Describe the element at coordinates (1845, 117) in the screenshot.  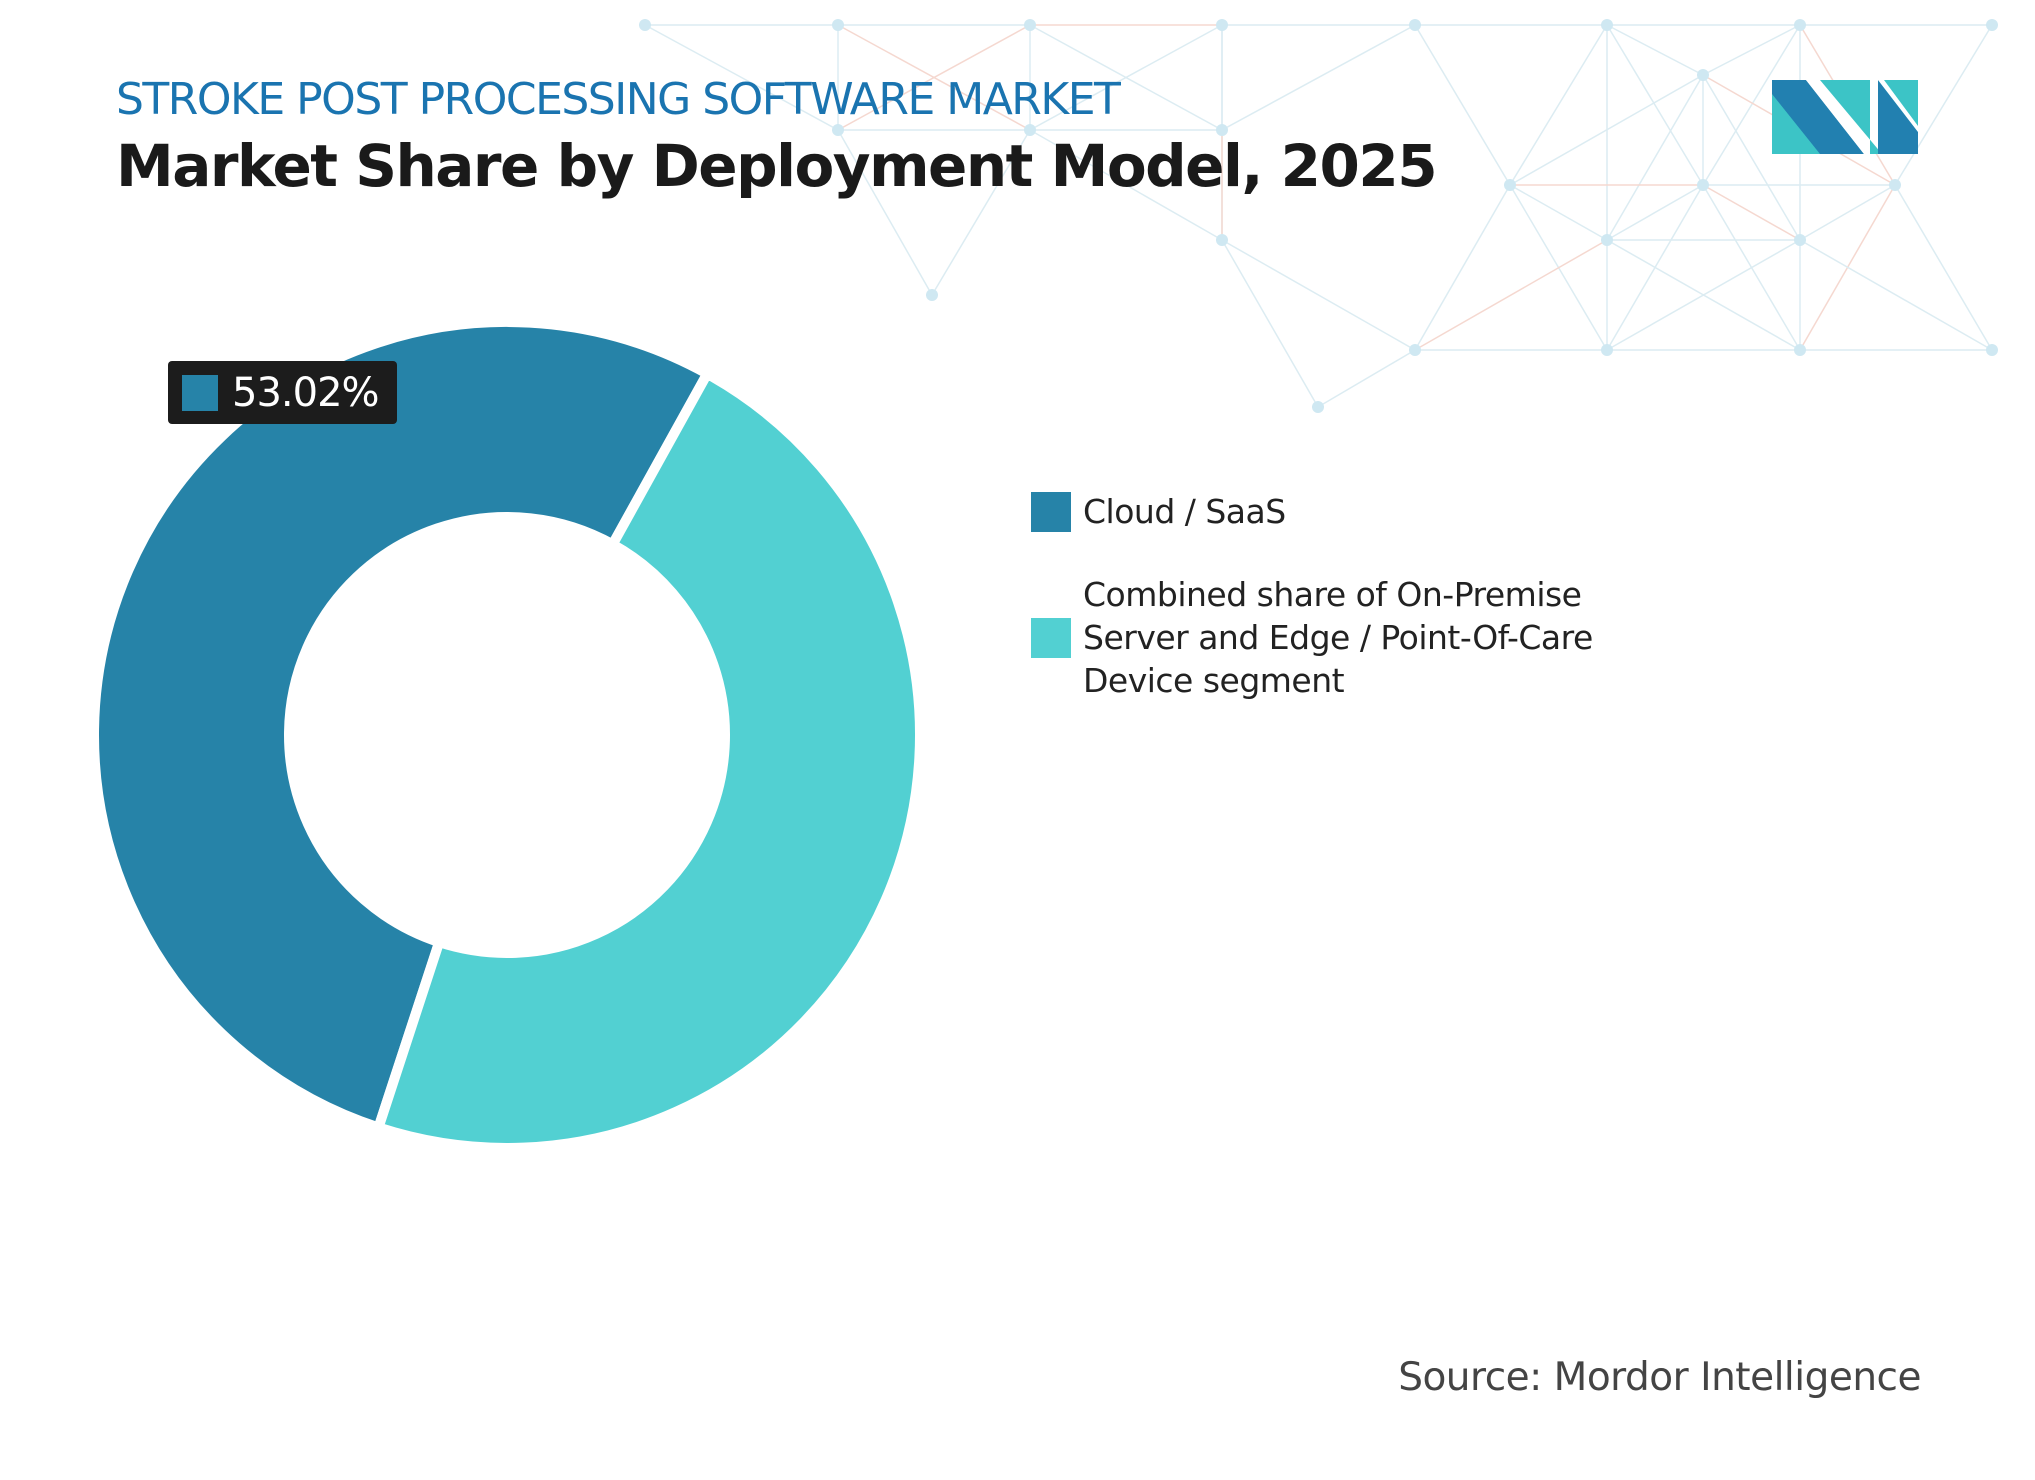
I see `mordor-intelligence-logo` at that location.